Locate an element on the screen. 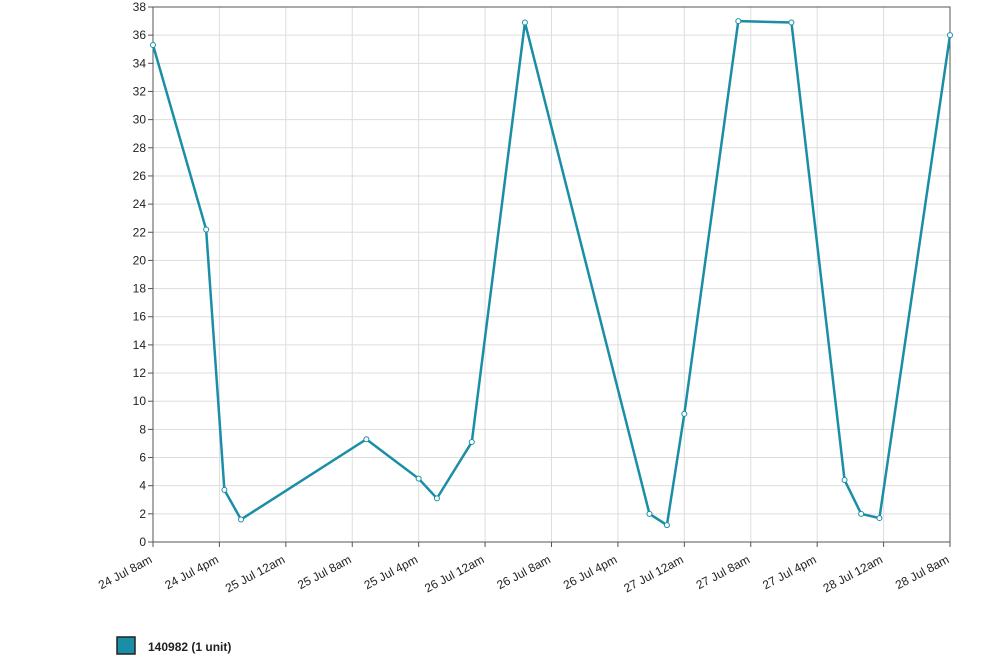  y-tick-label: 24 is located at coordinates (140, 204).